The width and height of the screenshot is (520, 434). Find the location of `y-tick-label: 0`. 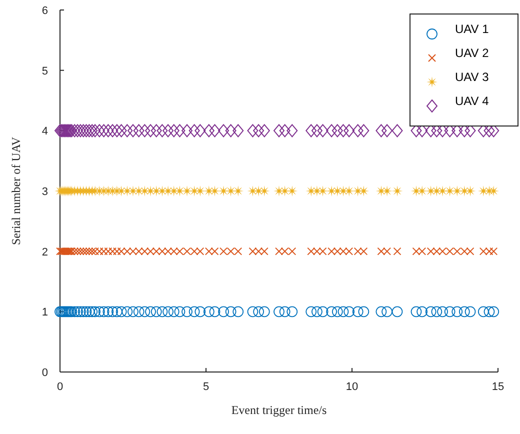

y-tick-label: 0 is located at coordinates (45, 373).